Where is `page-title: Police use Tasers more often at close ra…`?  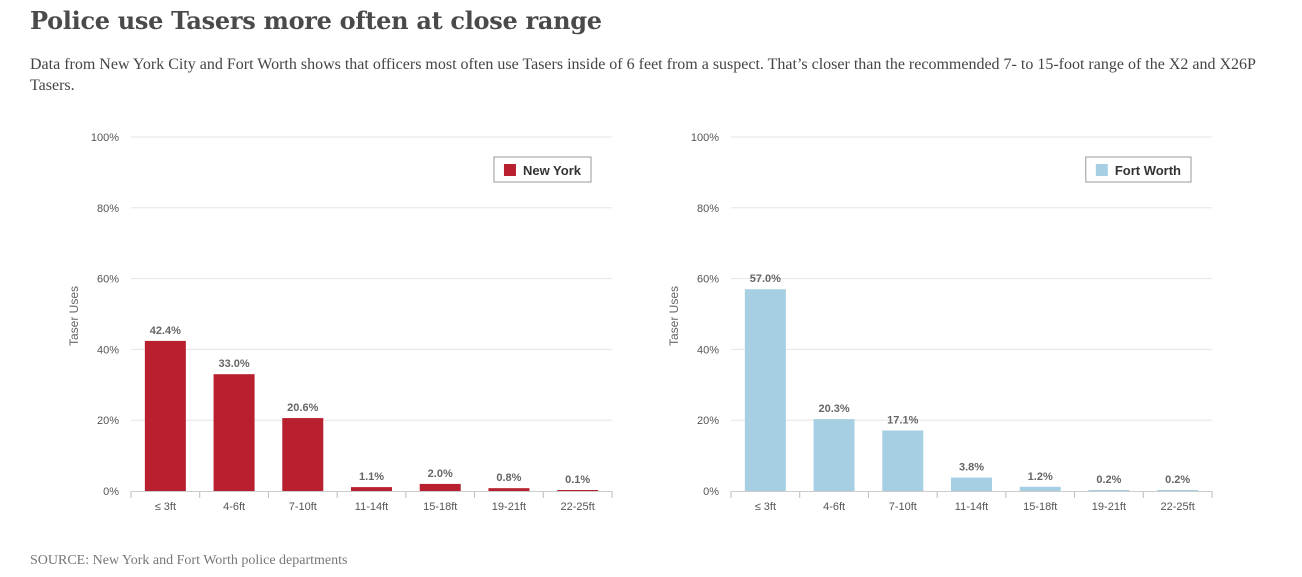 page-title: Police use Tasers more often at close ra… is located at coordinates (316, 20).